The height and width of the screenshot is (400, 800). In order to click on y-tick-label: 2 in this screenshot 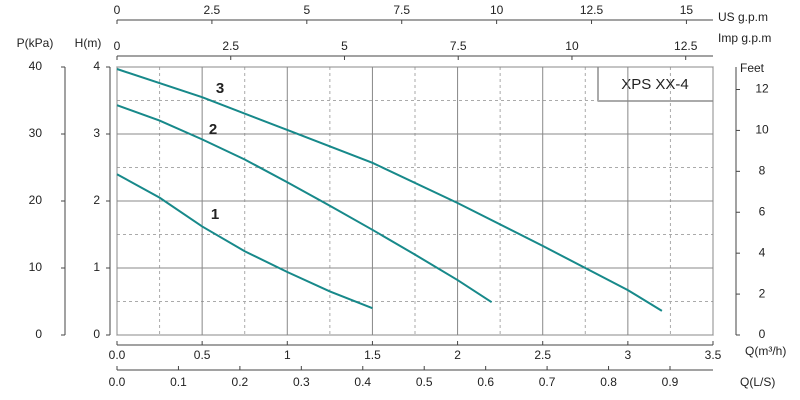, I will do `click(96, 200)`.